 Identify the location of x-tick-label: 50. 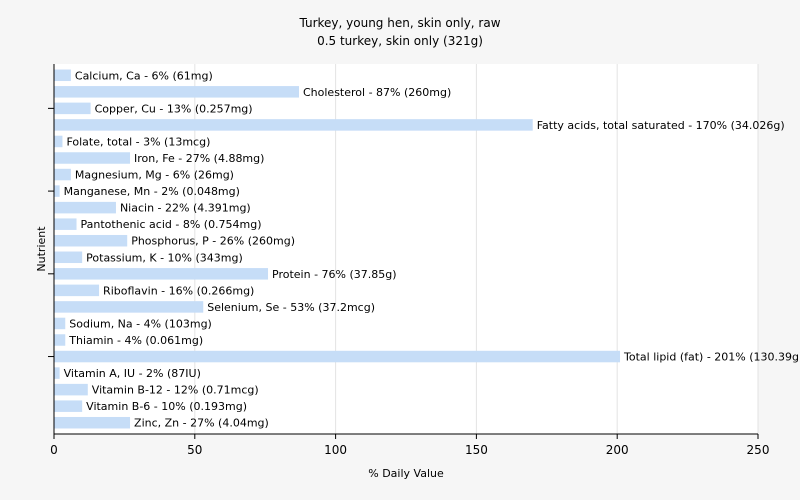
(194, 450).